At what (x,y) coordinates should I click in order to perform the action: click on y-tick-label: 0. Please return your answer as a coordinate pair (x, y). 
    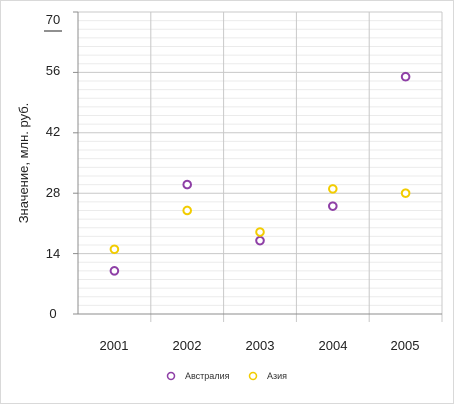
    Looking at the image, I should click on (52, 313).